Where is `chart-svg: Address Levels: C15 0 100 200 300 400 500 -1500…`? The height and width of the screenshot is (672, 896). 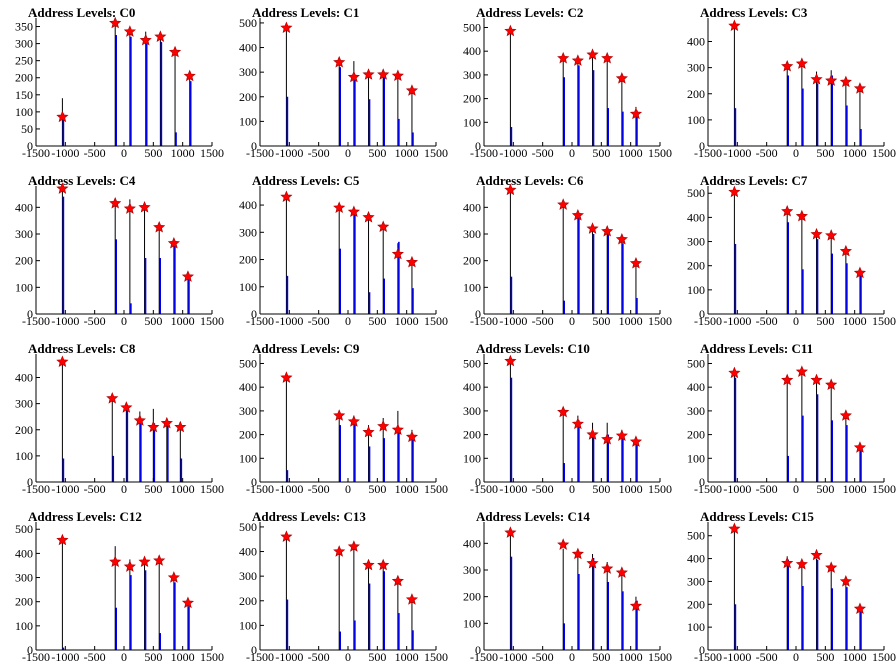 chart-svg: Address Levels: C15 0 100 200 300 400 500 -1500… is located at coordinates (791, 586).